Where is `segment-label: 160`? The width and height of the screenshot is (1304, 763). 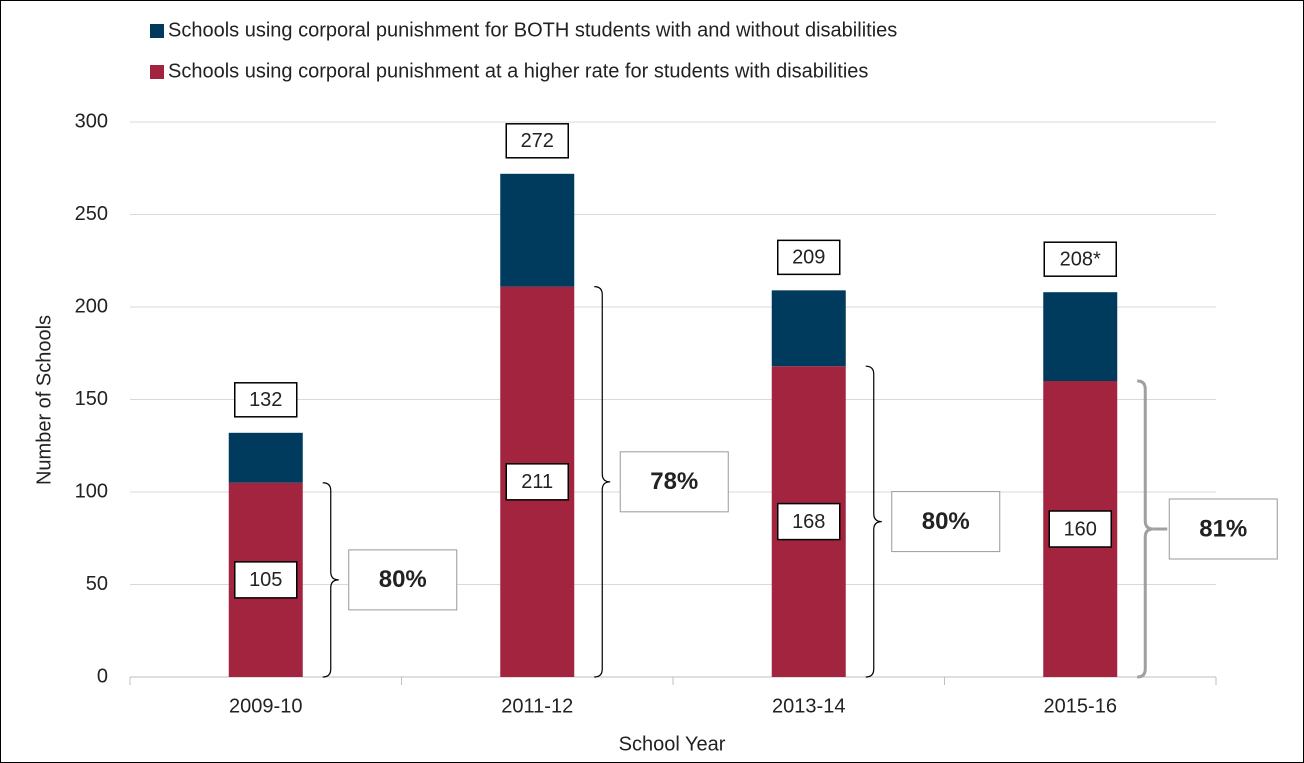 segment-label: 160 is located at coordinates (1080, 529).